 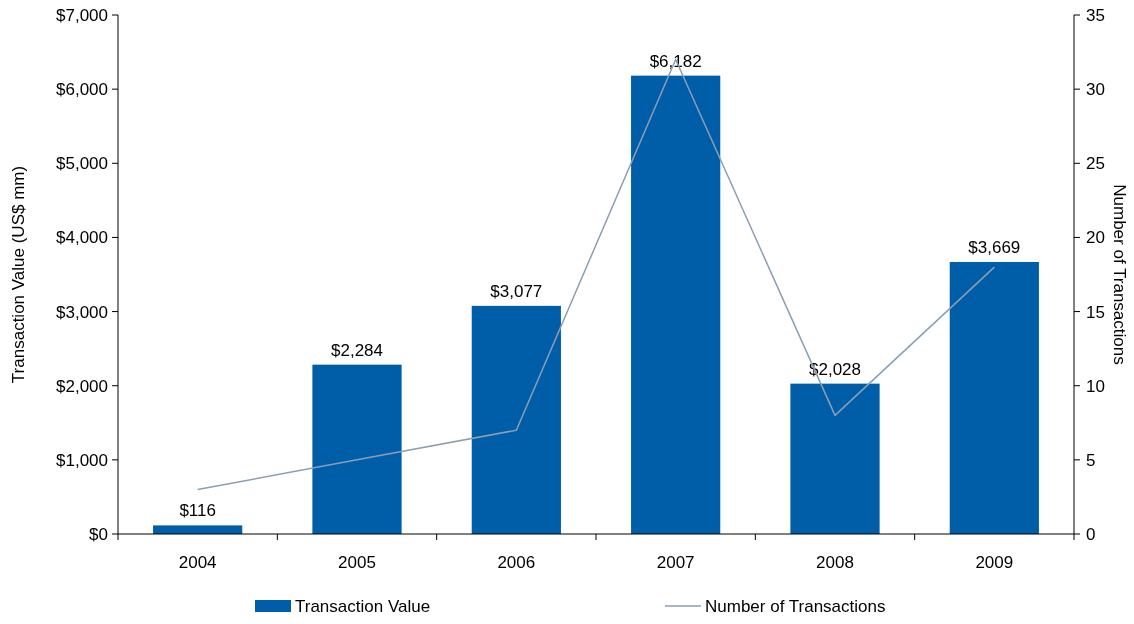 What do you see at coordinates (82, 460) in the screenshot?
I see `y-tick-label: $1,000` at bounding box center [82, 460].